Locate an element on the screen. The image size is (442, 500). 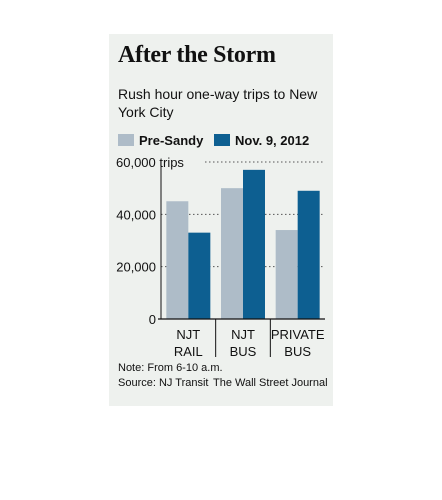
legend-item-pre-sandy: Pre-Sandy is located at coordinates (160, 140).